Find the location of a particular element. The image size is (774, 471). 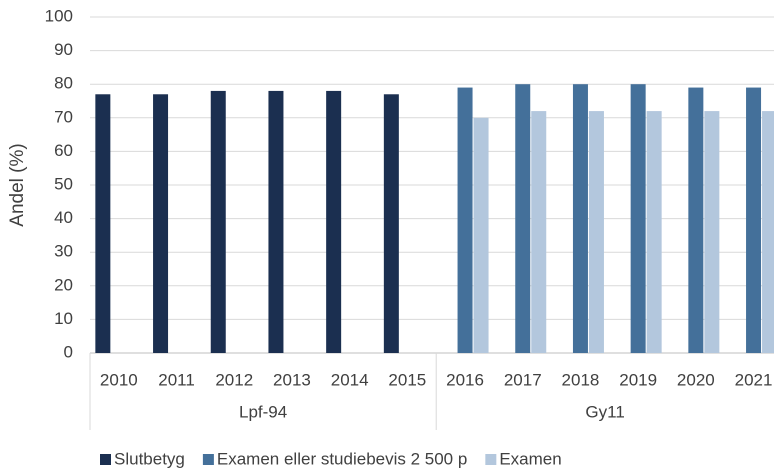

legend-label: Slutbetyg is located at coordinates (149, 458).